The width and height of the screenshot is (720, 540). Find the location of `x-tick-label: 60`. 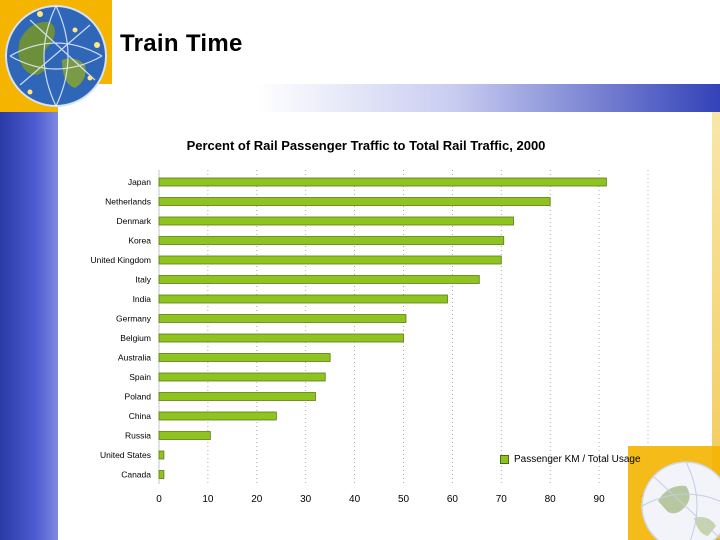

x-tick-label: 60 is located at coordinates (453, 499).